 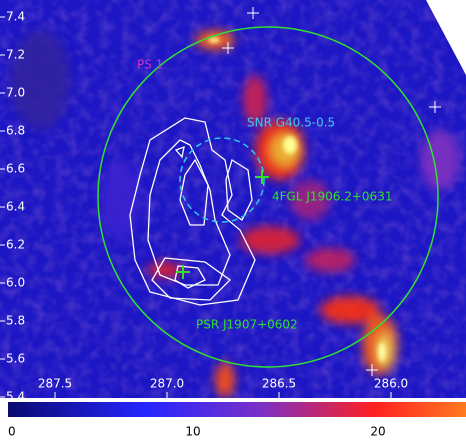 I want to click on contours, so click(x=192, y=211).